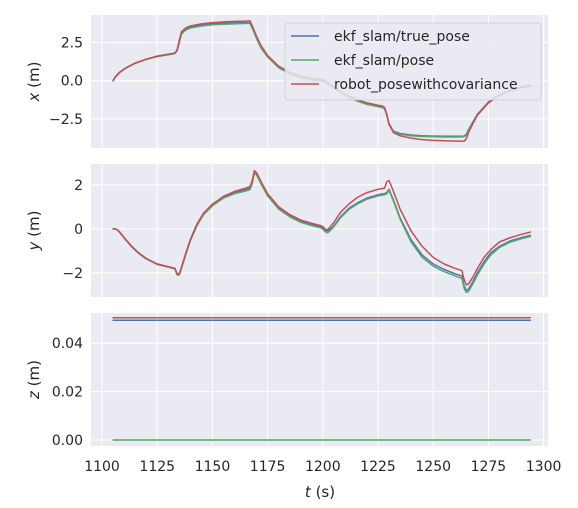 The width and height of the screenshot is (578, 508). Describe the element at coordinates (67, 344) in the screenshot. I see `y-tick-label-z-0: 0.04` at that location.